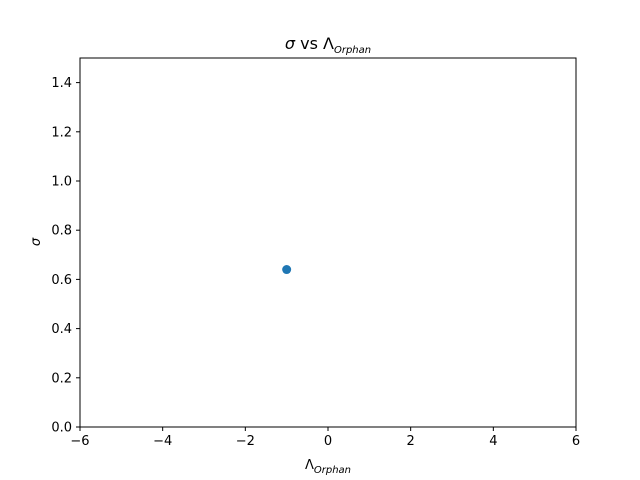 This screenshot has height=480, width=640. I want to click on x-tick-label: −2, so click(245, 441).